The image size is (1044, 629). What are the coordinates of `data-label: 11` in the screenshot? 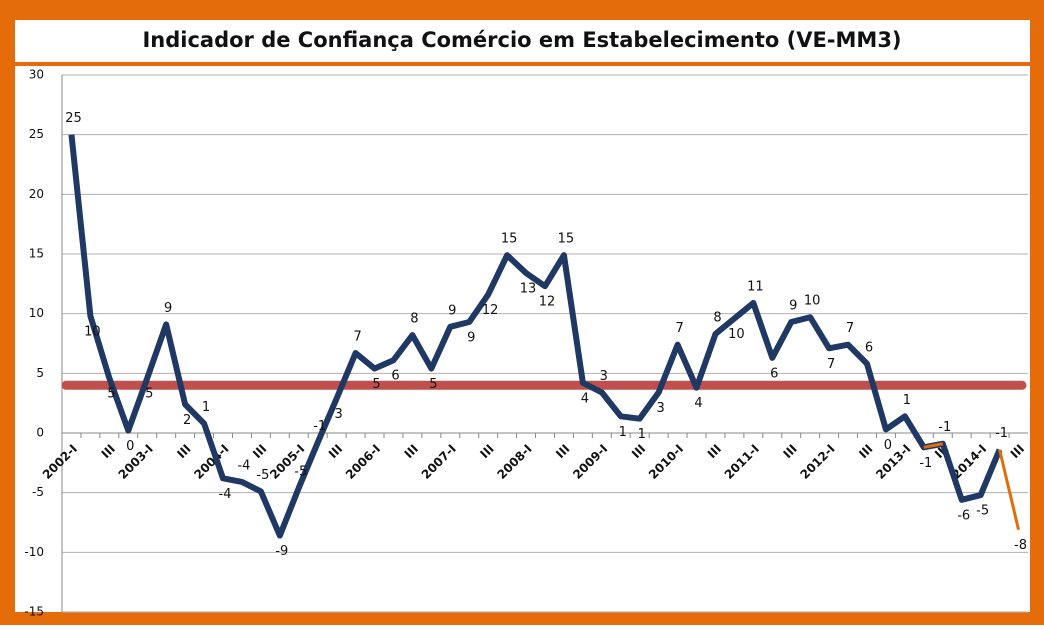 It's located at (755, 286).